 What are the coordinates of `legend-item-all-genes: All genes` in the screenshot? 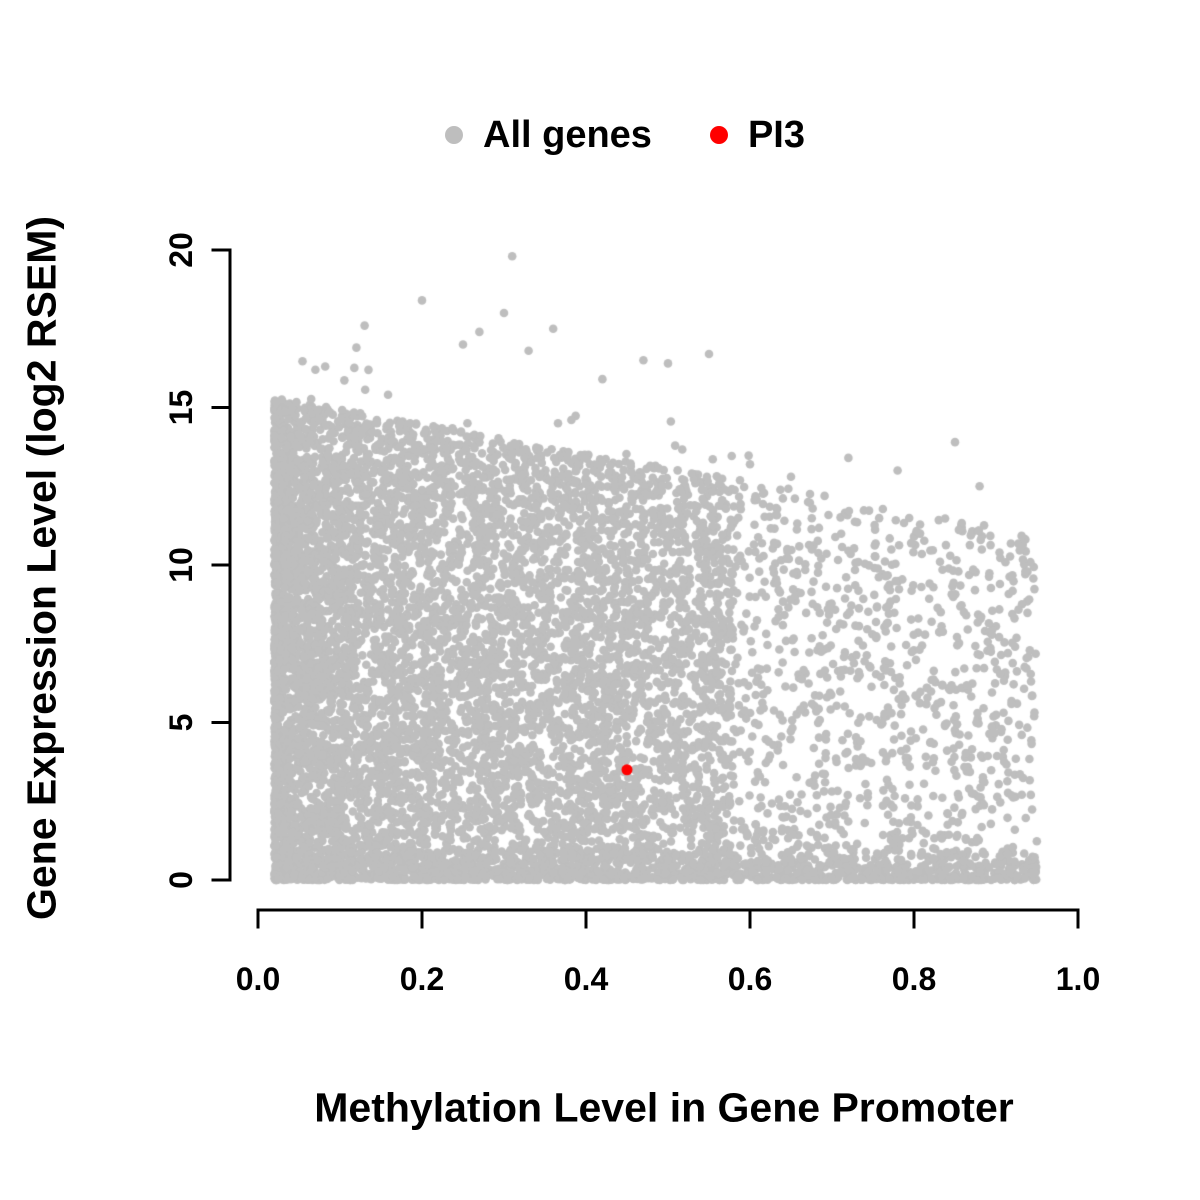 It's located at (548, 135).